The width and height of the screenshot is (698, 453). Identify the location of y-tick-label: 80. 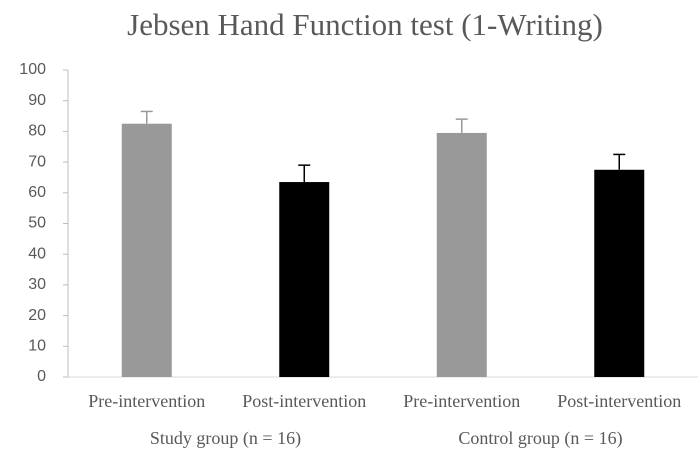
(37, 131).